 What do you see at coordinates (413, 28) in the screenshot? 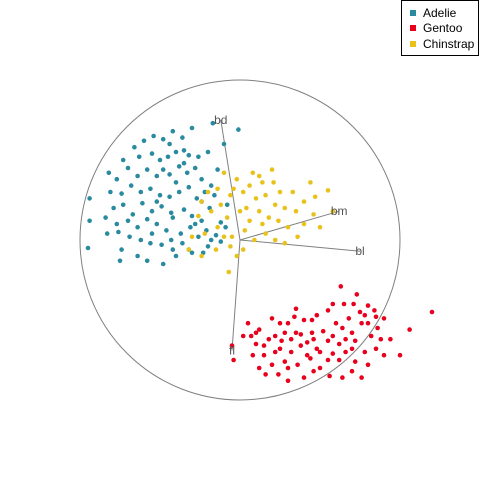
I see `legend-swatch` at bounding box center [413, 28].